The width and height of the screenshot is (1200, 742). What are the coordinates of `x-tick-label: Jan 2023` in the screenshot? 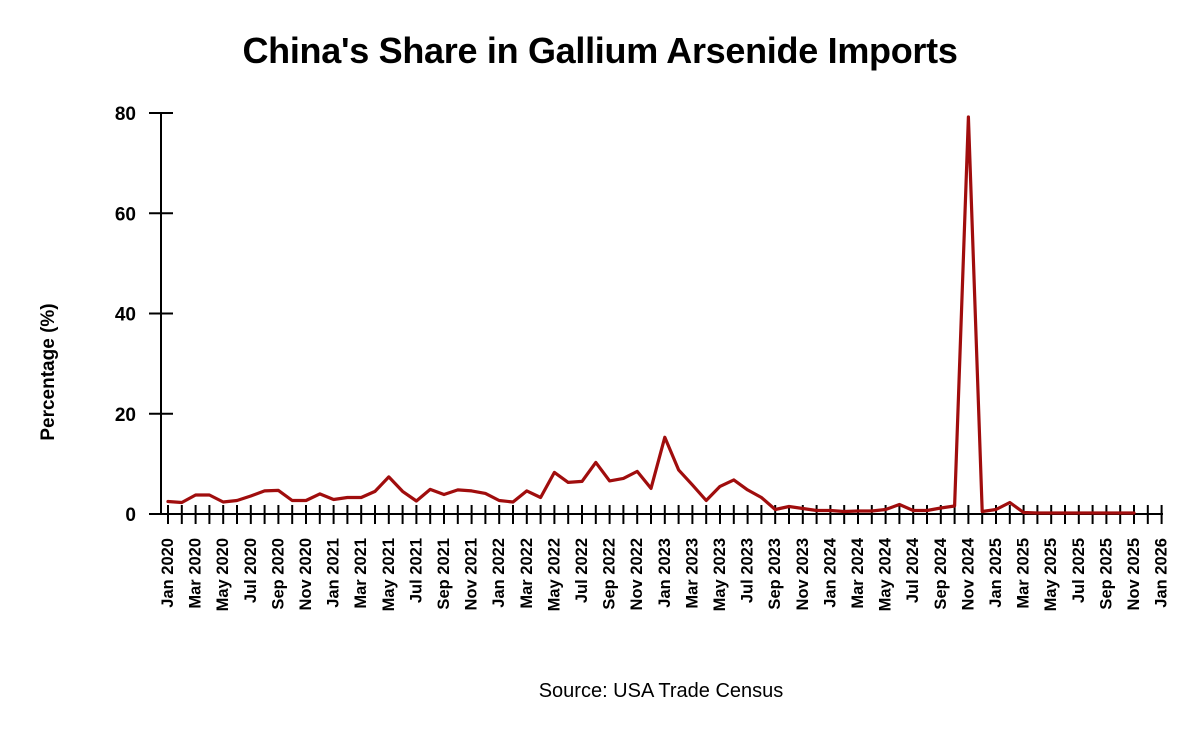 It's located at (665, 573).